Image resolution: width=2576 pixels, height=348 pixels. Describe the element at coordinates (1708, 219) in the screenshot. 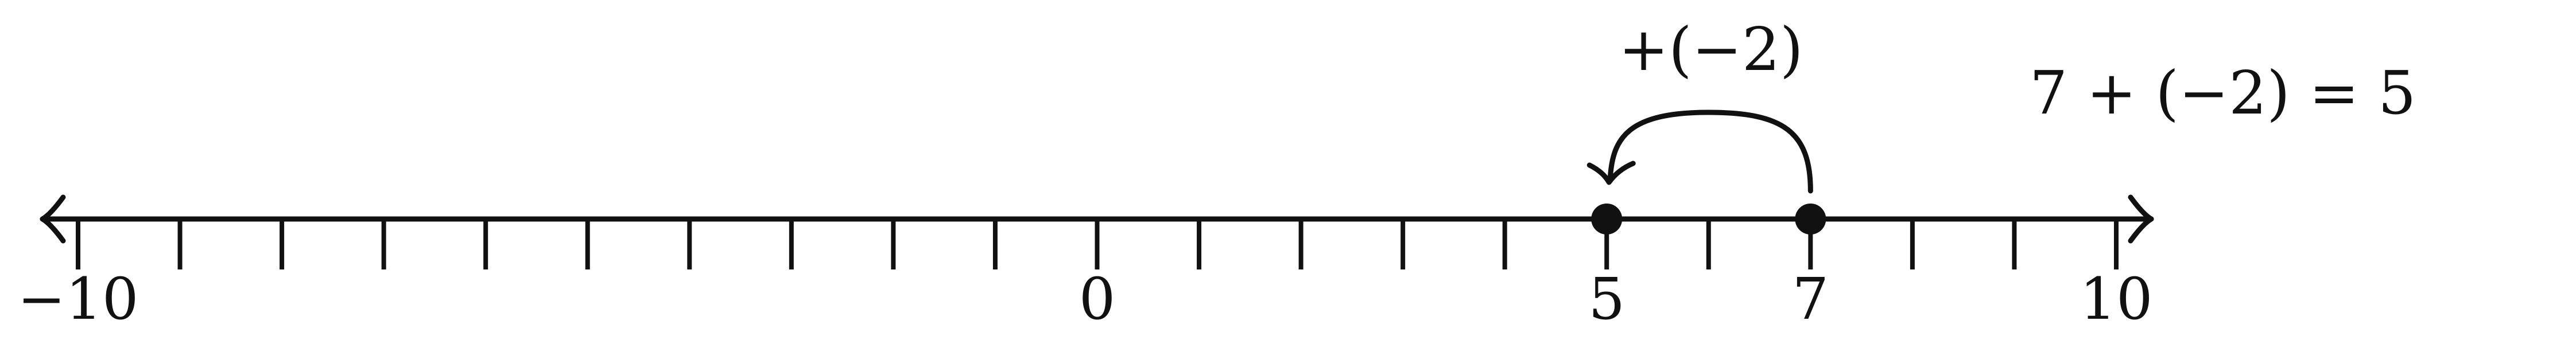

I see `plotted-points` at that location.